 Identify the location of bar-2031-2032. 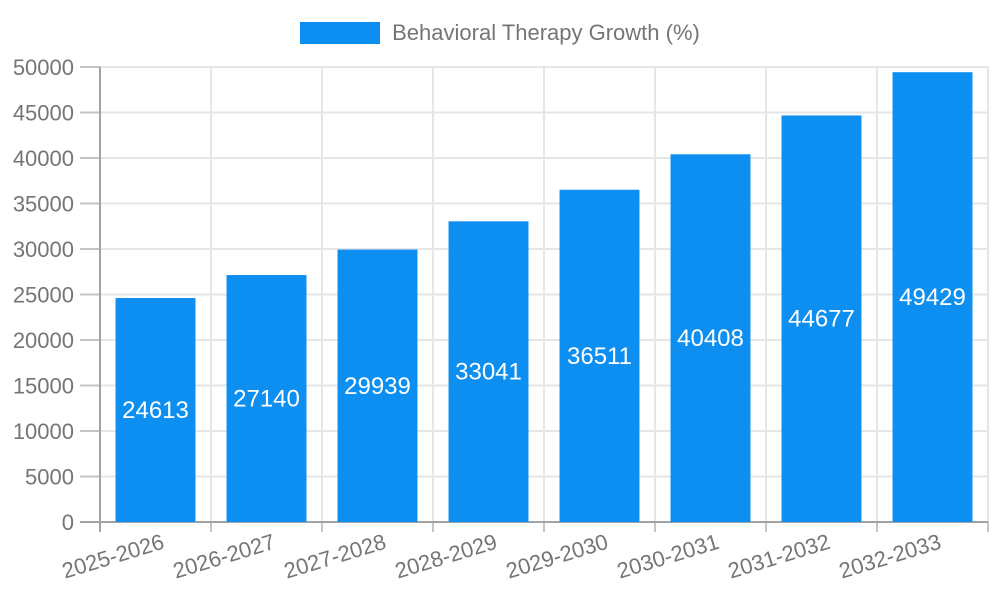
(821, 318).